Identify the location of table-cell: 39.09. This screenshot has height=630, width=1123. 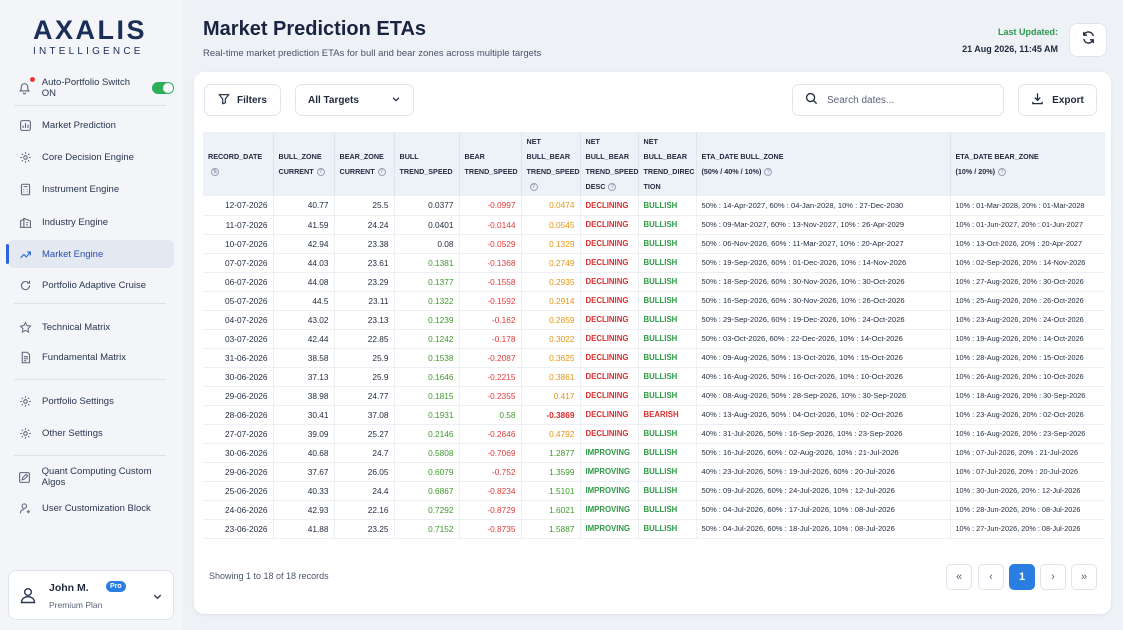
(304, 434).